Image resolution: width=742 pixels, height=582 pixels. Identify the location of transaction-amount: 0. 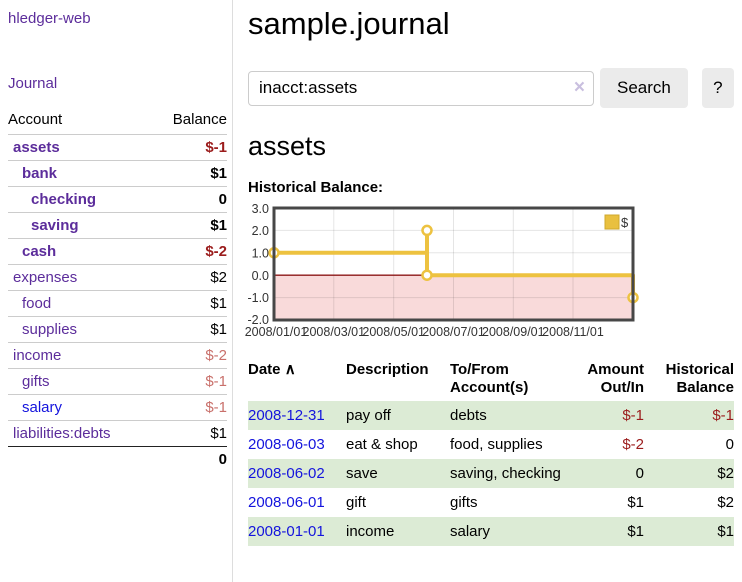
(639, 473).